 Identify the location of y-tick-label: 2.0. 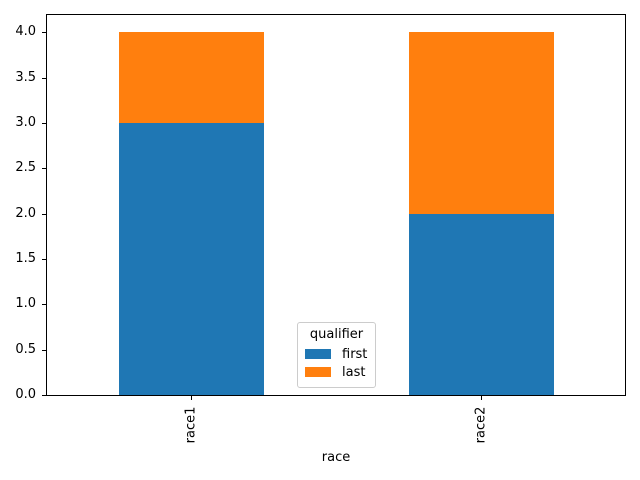
(25, 213).